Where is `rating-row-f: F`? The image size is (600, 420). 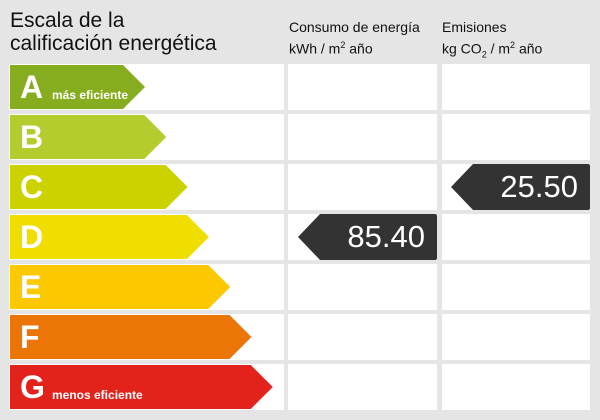 rating-row-f: F is located at coordinates (300, 337).